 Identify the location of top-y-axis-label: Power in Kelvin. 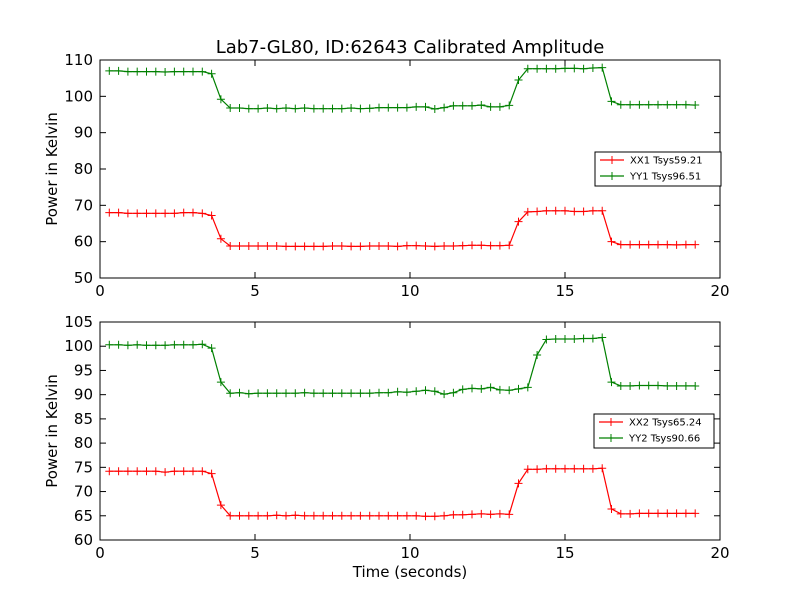
(52, 169).